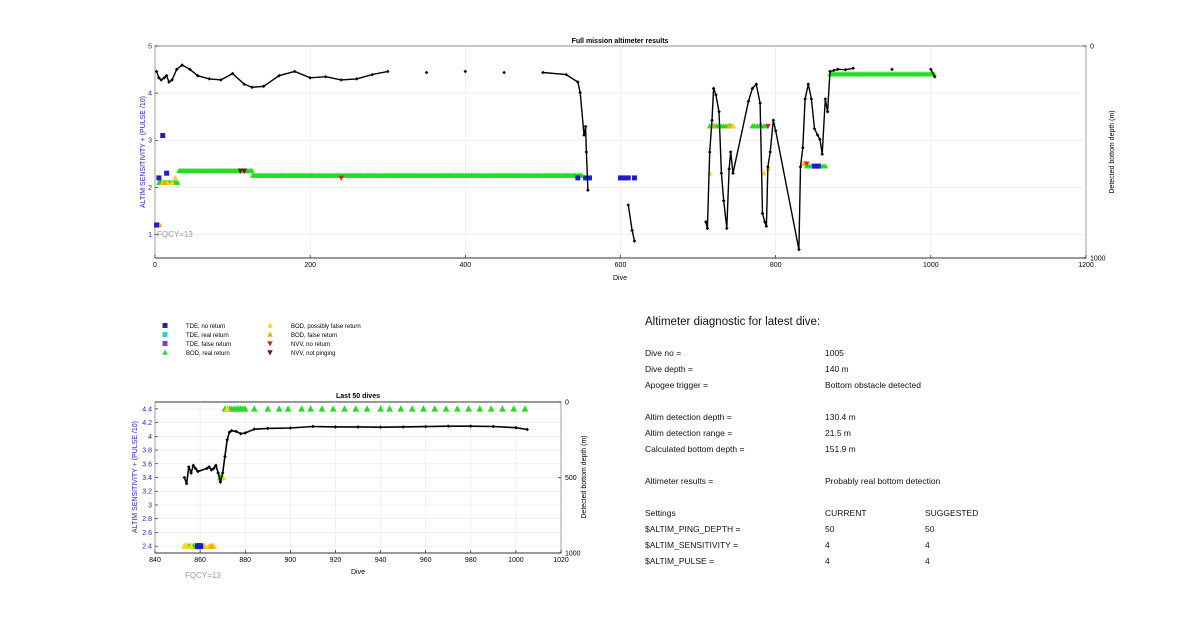 This screenshot has width=1200, height=622. Describe the element at coordinates (733, 322) in the screenshot. I see `diagnostic-title: Altimeter diagnostic for latest dive:` at that location.